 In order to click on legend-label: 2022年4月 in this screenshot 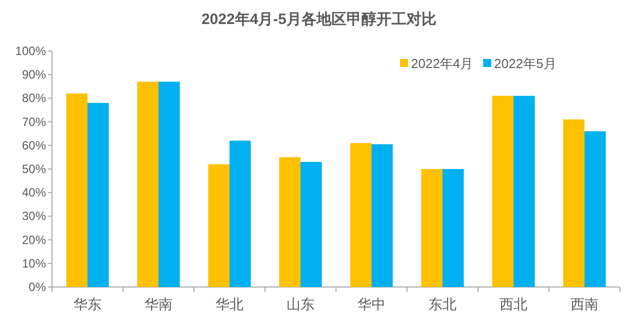, I will do `click(442, 63)`.